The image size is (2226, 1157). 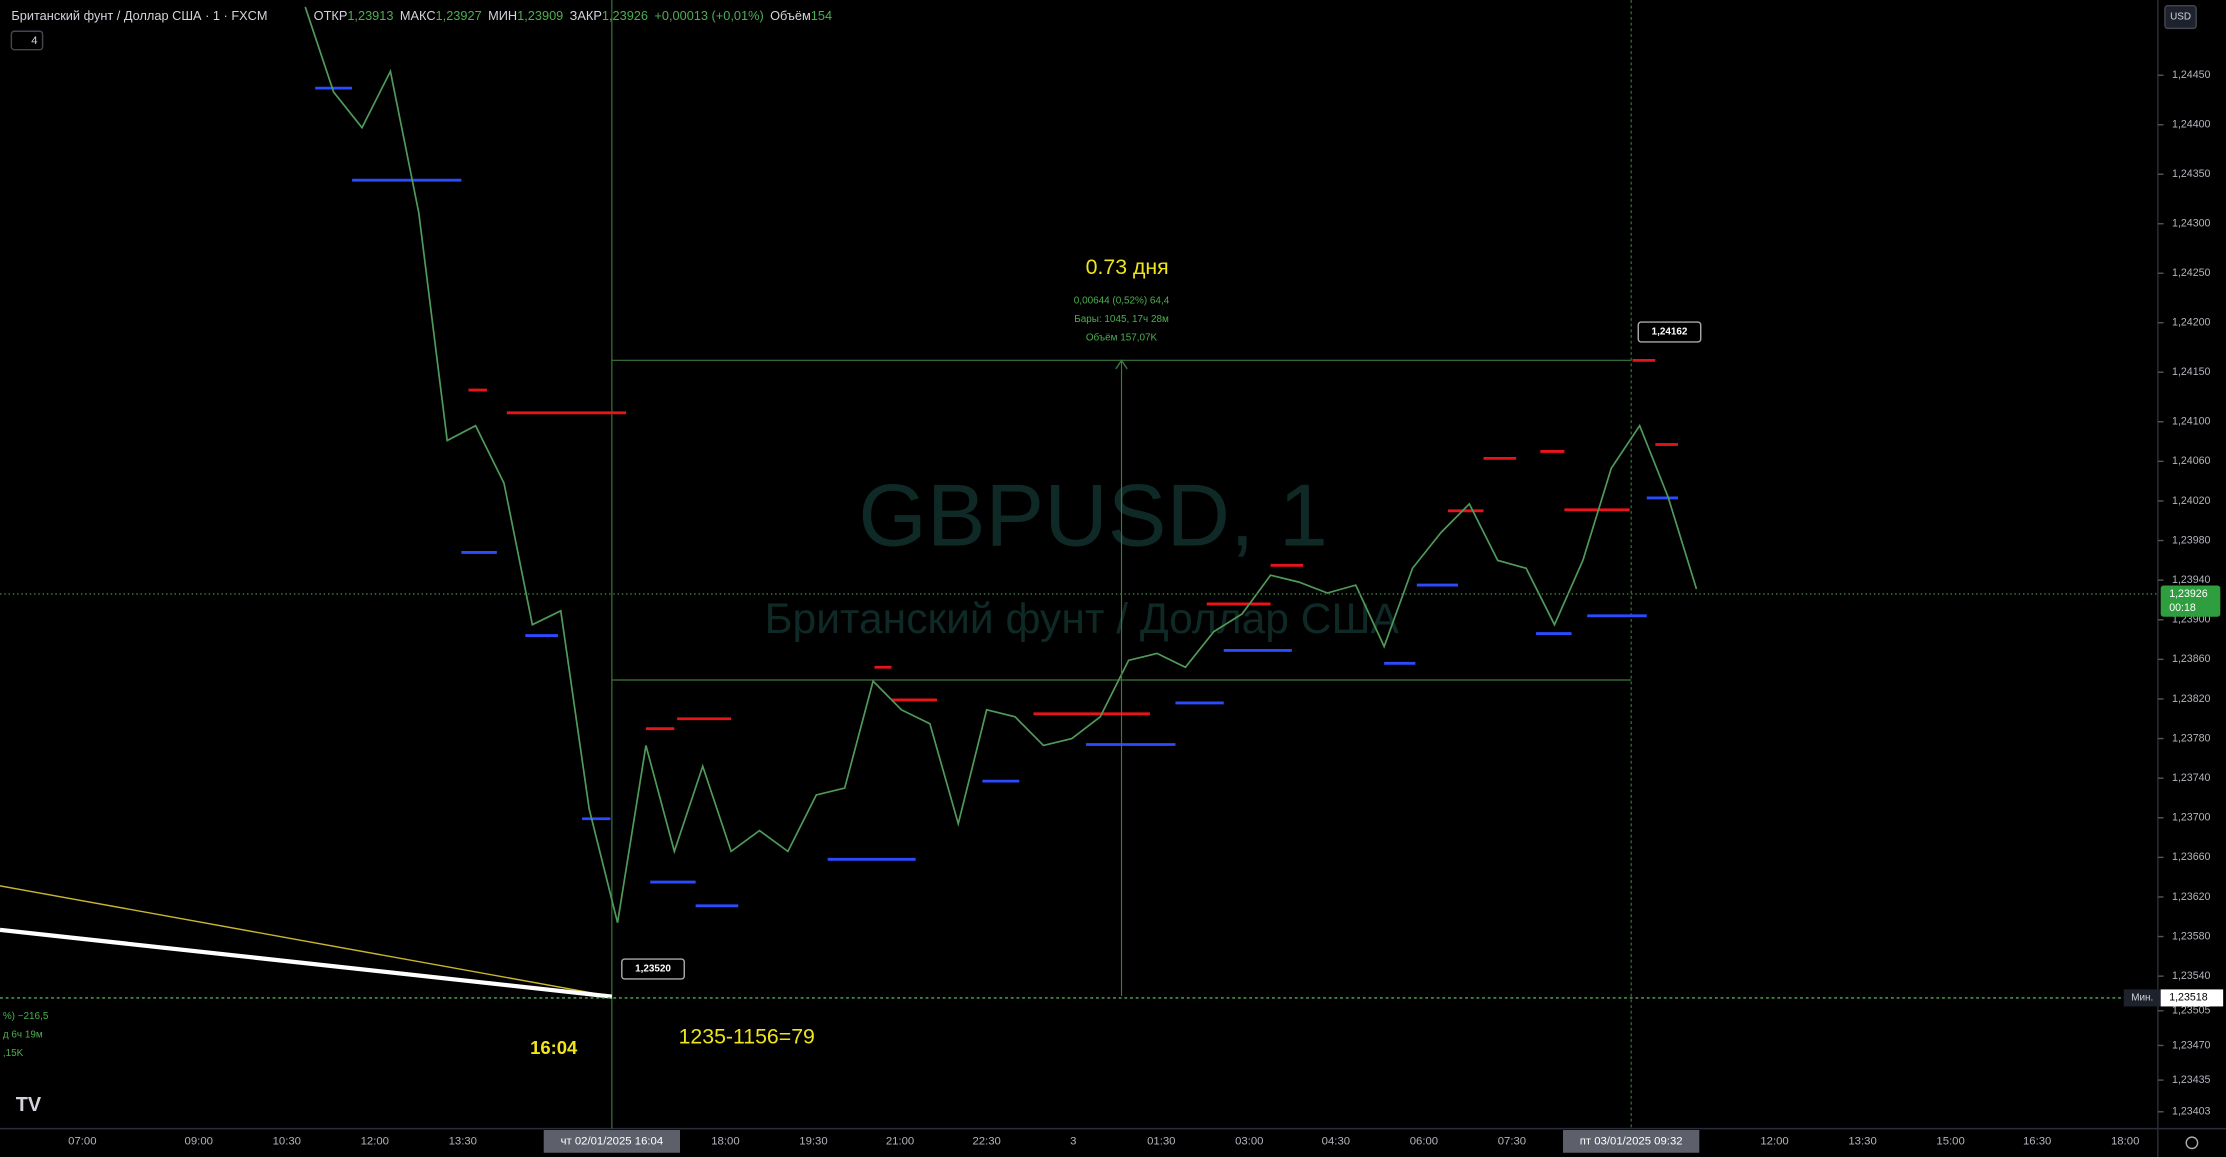 I want to click on high-tag-label: 1,24162, so click(x=1670, y=332).